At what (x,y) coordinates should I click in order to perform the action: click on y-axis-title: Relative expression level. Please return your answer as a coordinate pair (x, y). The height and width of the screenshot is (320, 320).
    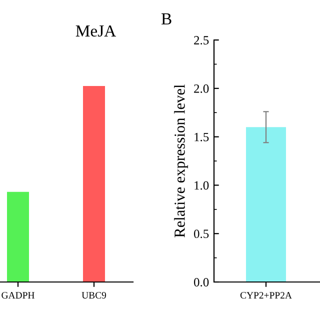
    Looking at the image, I should click on (181, 161).